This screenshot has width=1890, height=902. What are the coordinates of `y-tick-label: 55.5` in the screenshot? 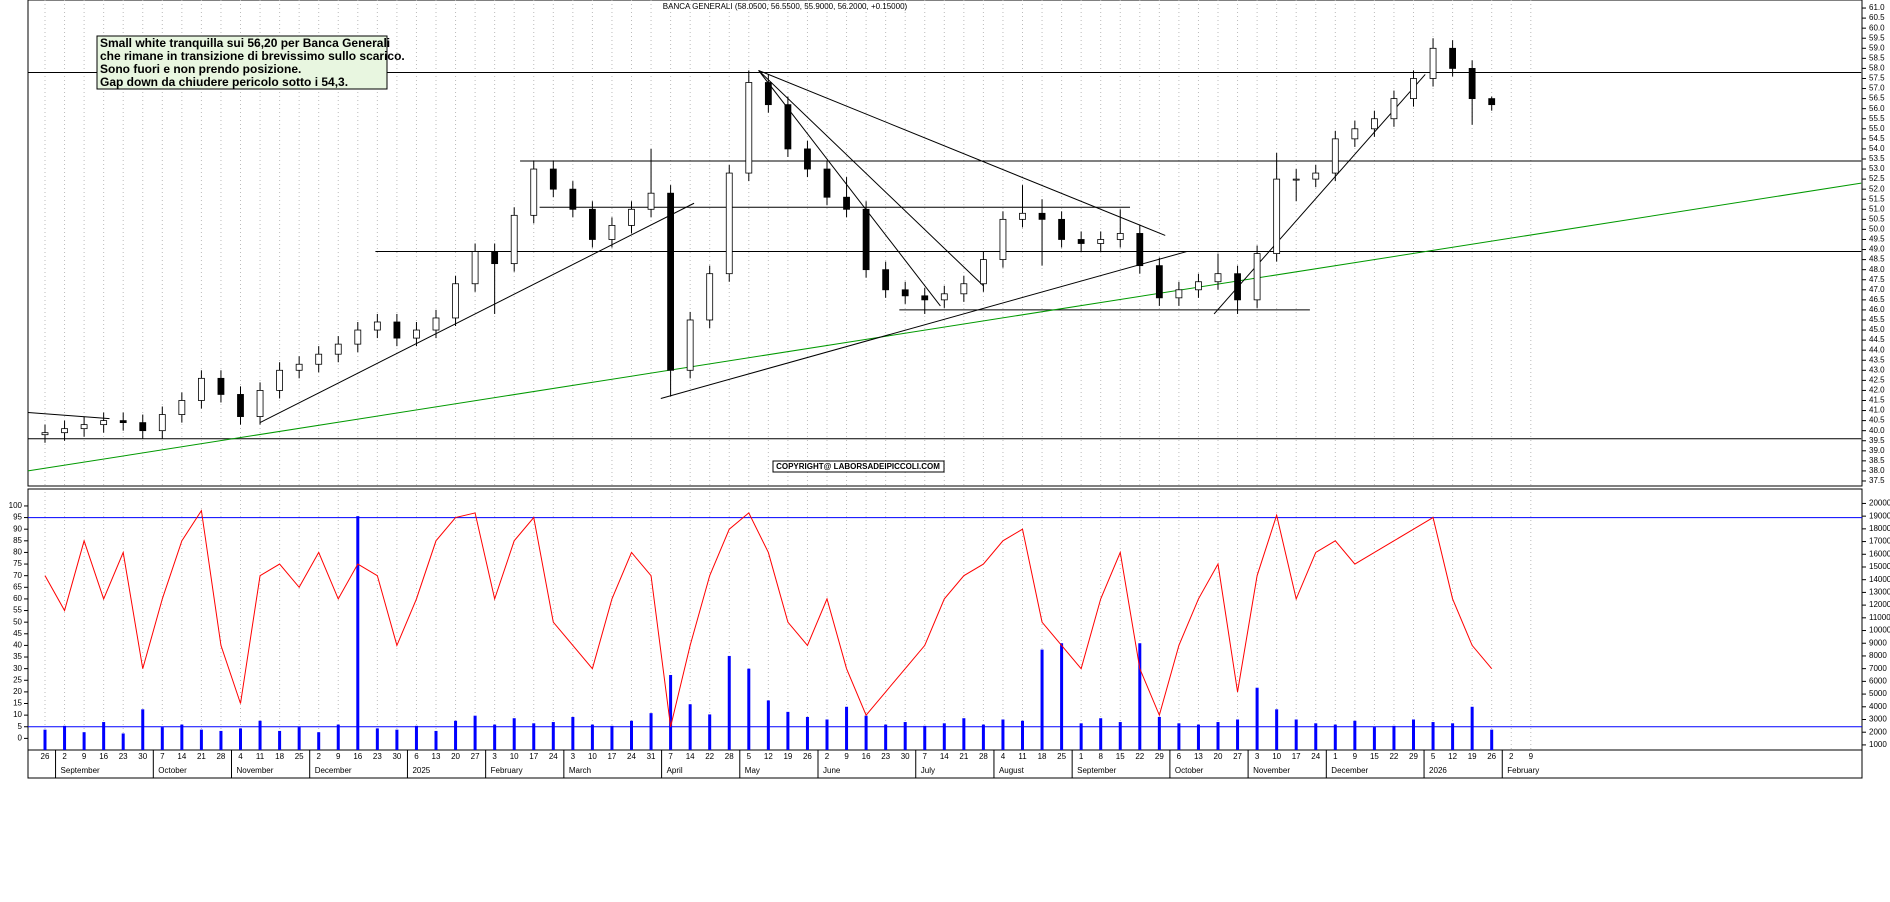 It's located at (1877, 118).